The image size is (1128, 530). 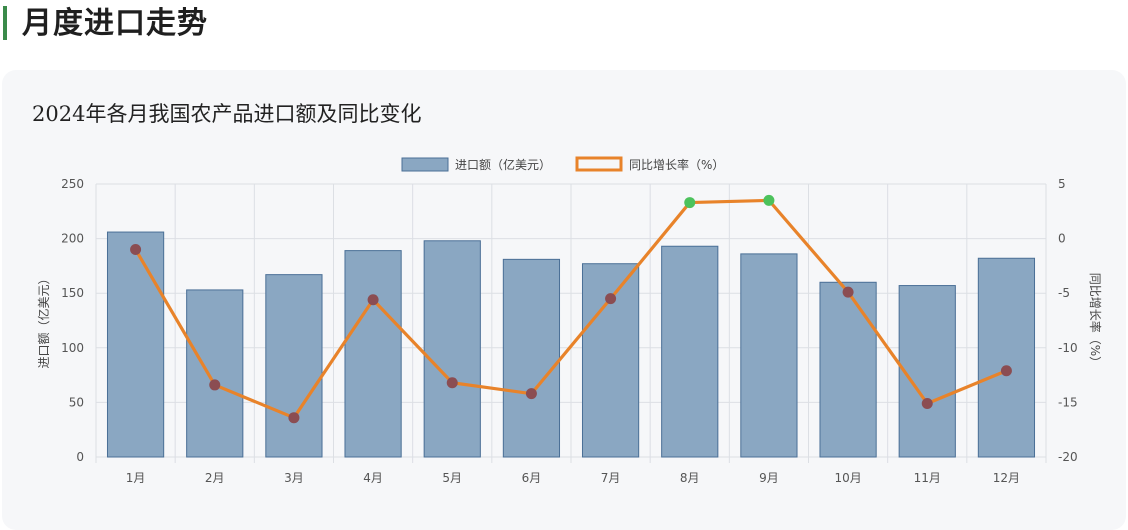 I want to click on legend-label-bar: 进口额（亿美元）, so click(x=503, y=164).